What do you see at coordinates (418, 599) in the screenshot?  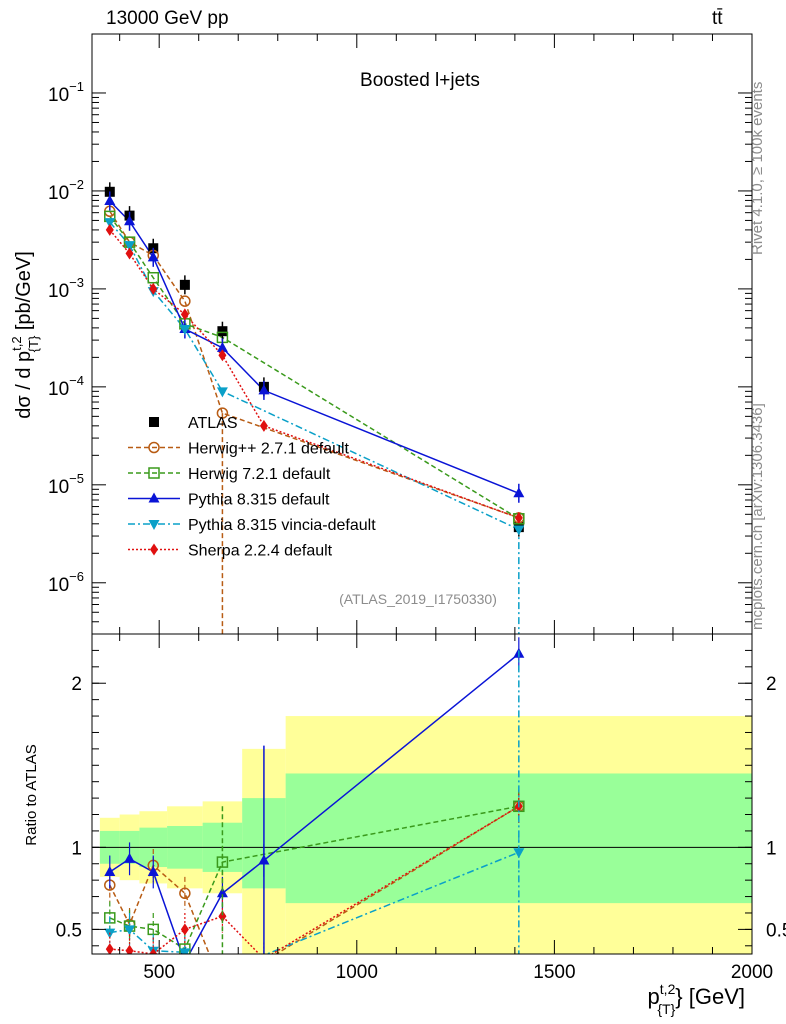 I see `analysis-watermark: (ATLAS_2019_I1750330)` at bounding box center [418, 599].